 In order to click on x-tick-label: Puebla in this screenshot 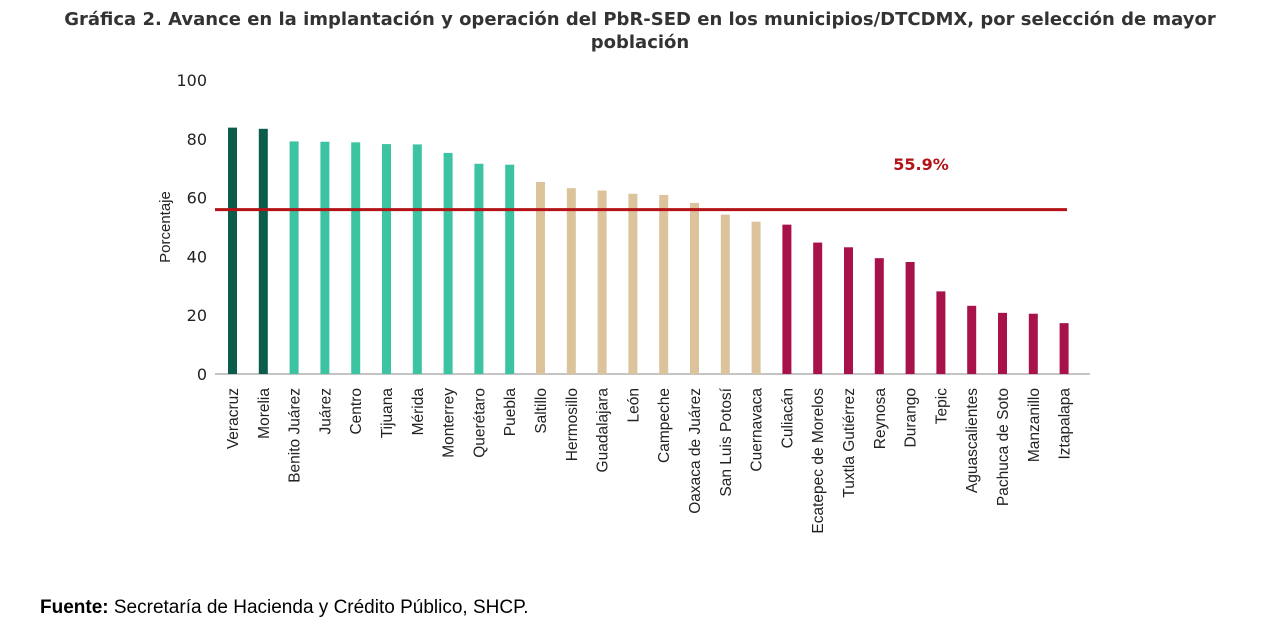, I will do `click(510, 412)`.